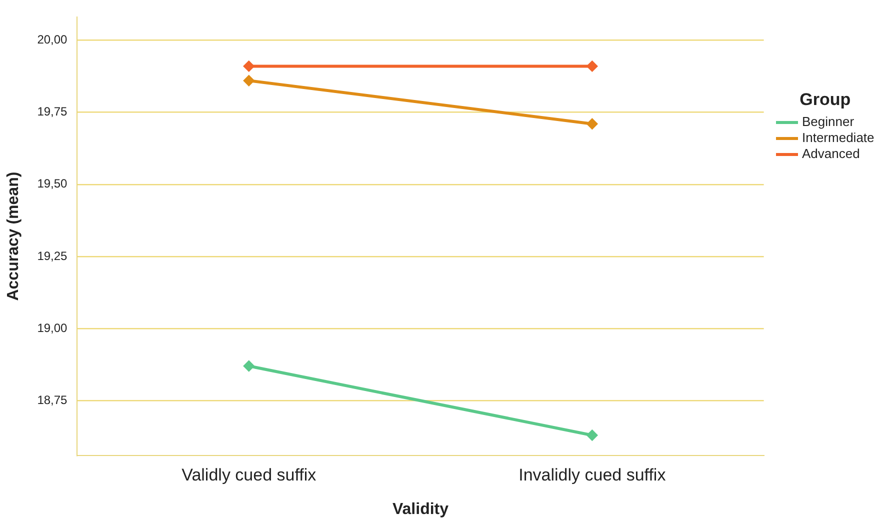  Describe the element at coordinates (52, 183) in the screenshot. I see `y-tick-label: 19,50` at that location.